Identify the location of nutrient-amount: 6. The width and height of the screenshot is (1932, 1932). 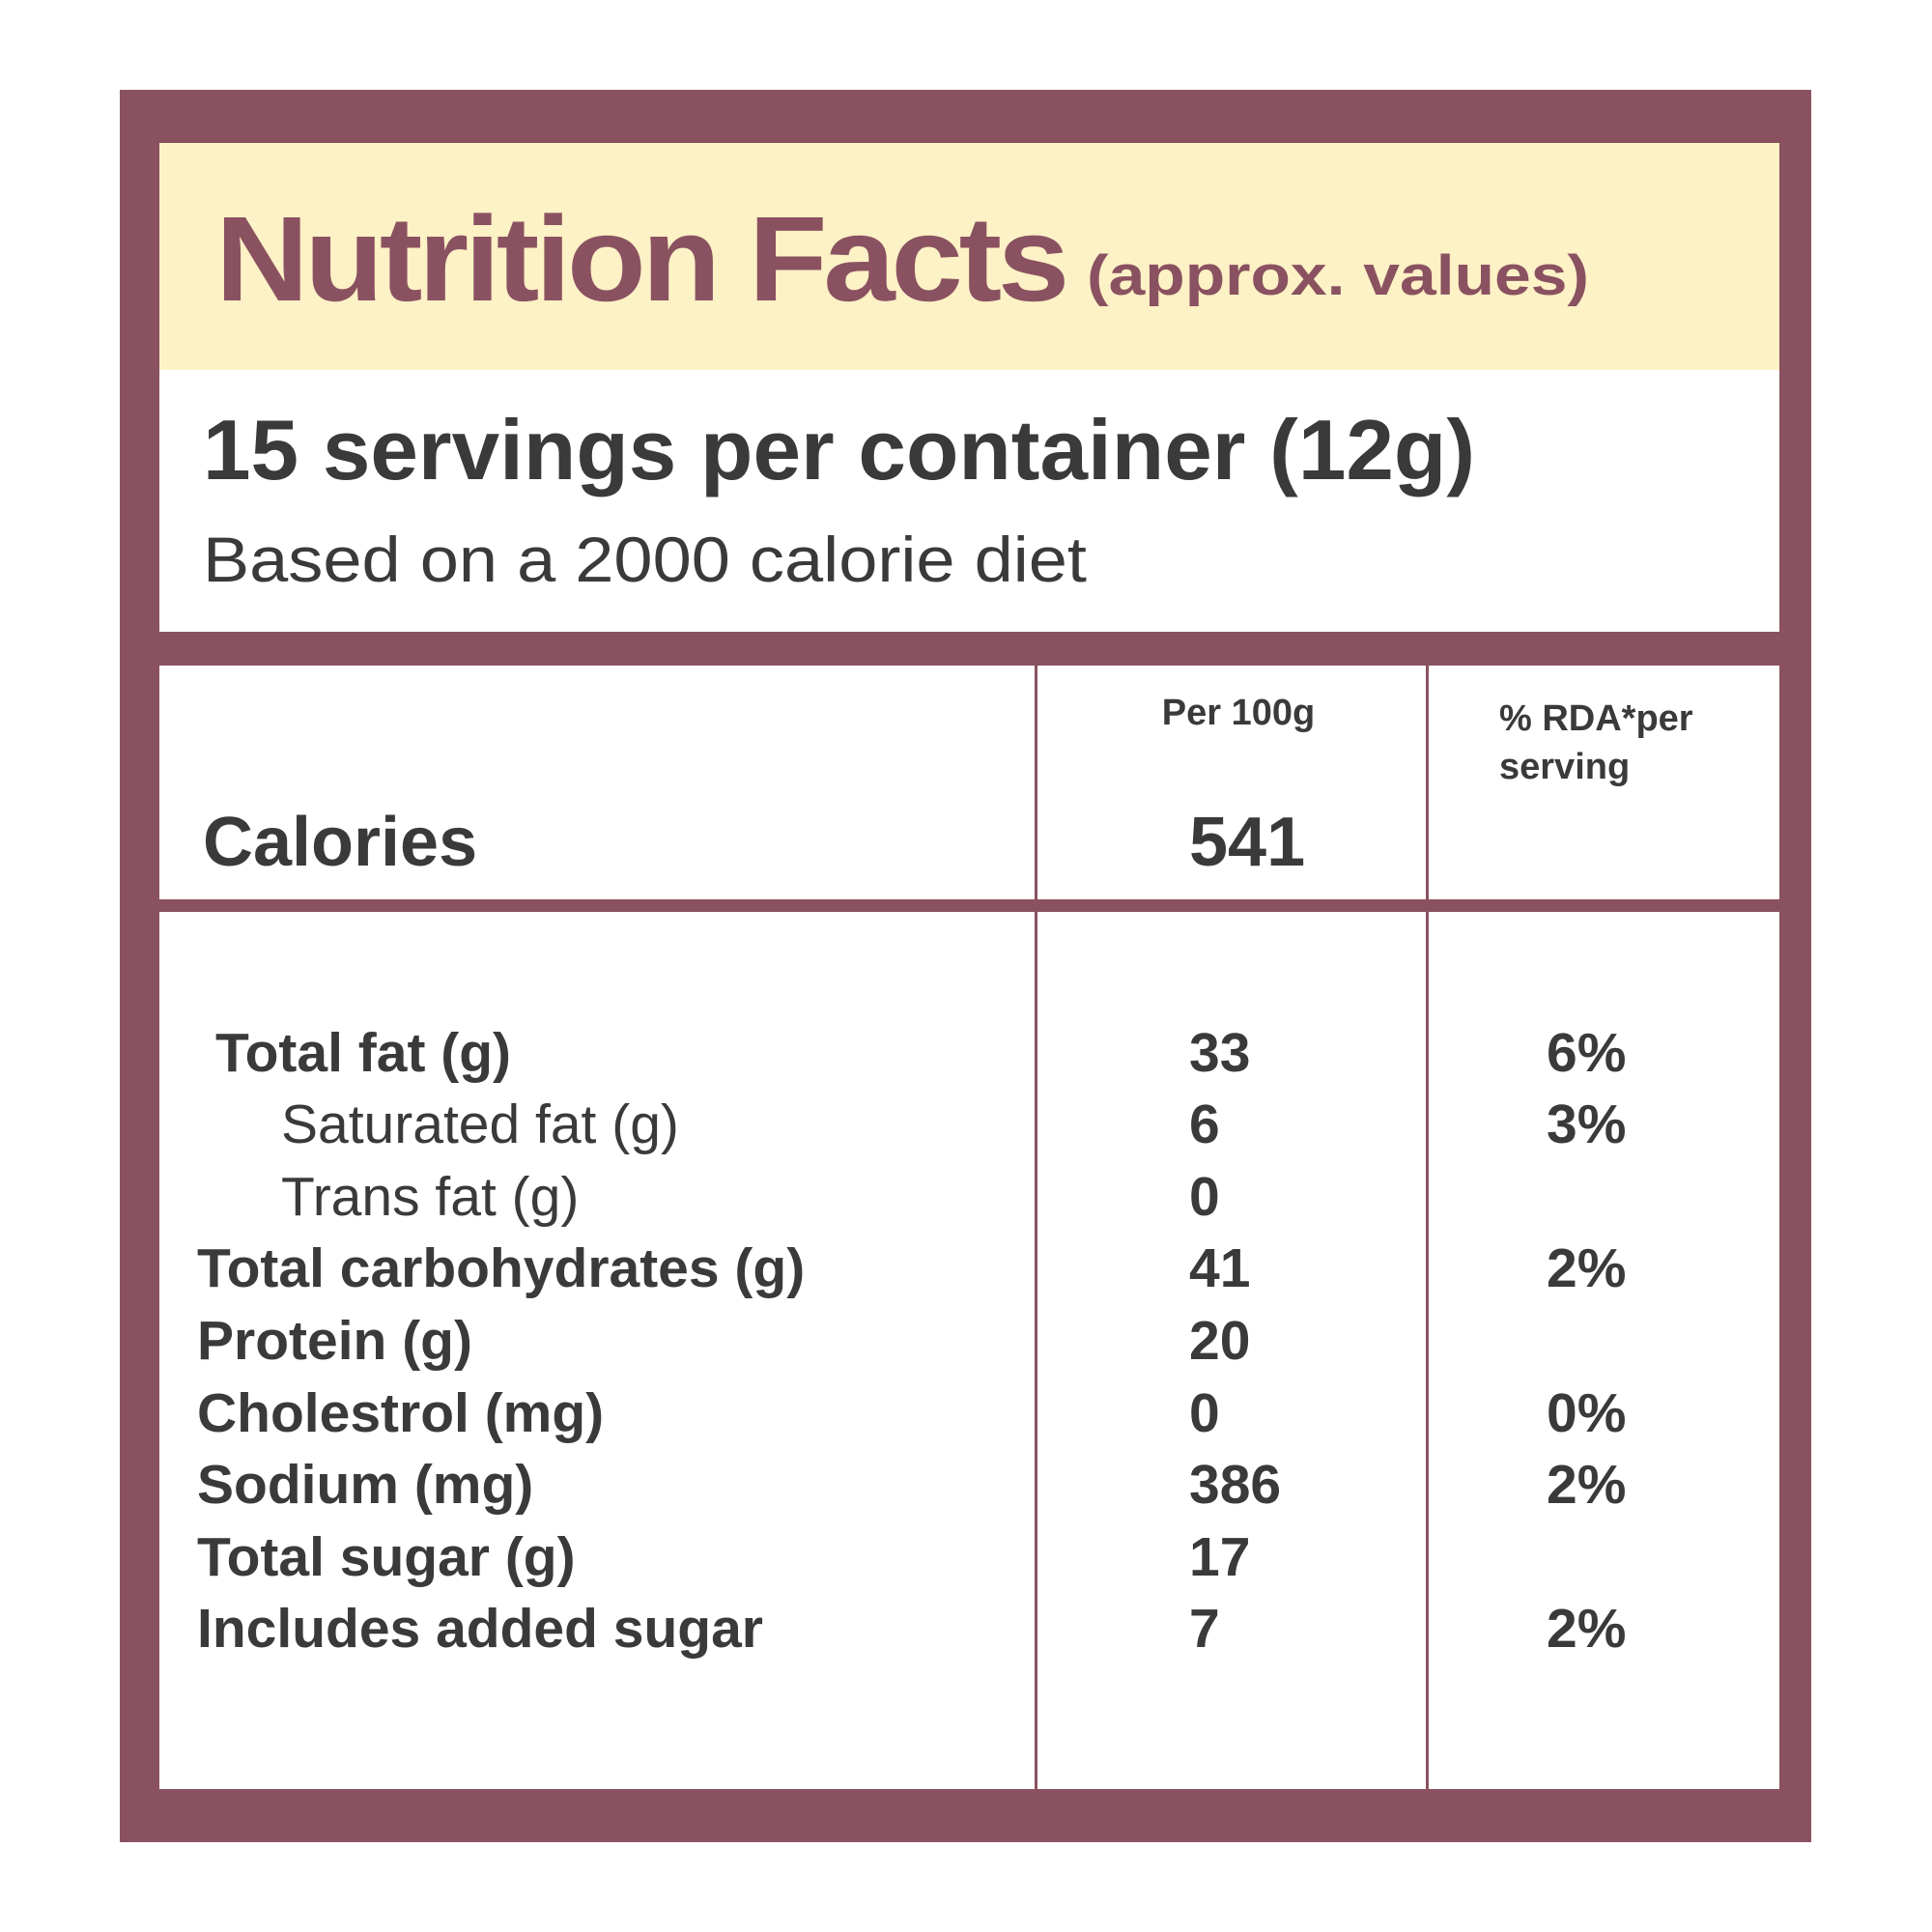
(1204, 1125).